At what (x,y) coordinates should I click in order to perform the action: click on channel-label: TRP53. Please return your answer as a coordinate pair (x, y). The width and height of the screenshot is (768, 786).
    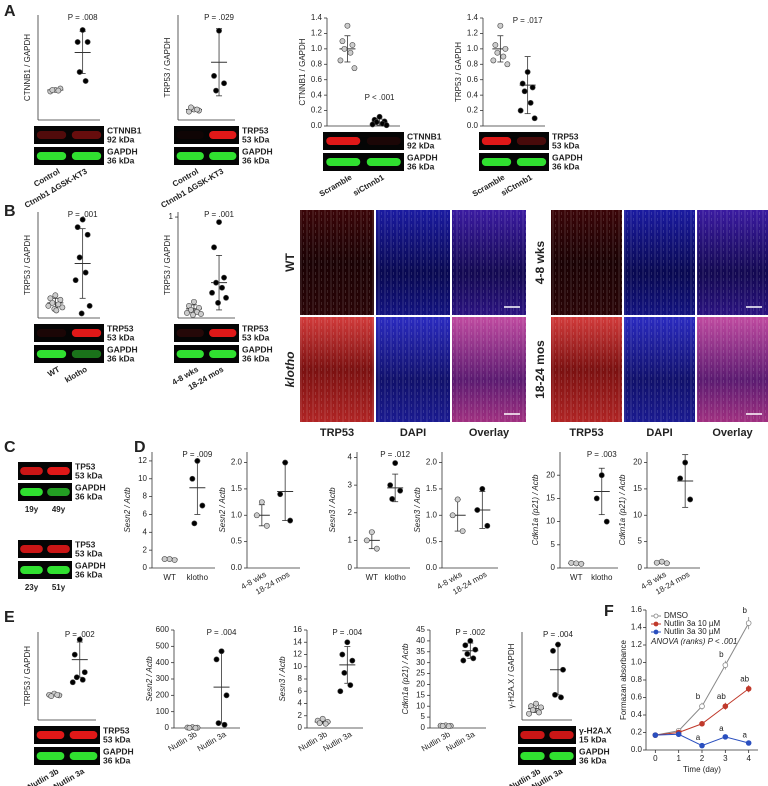
    Looking at the image, I should click on (337, 433).